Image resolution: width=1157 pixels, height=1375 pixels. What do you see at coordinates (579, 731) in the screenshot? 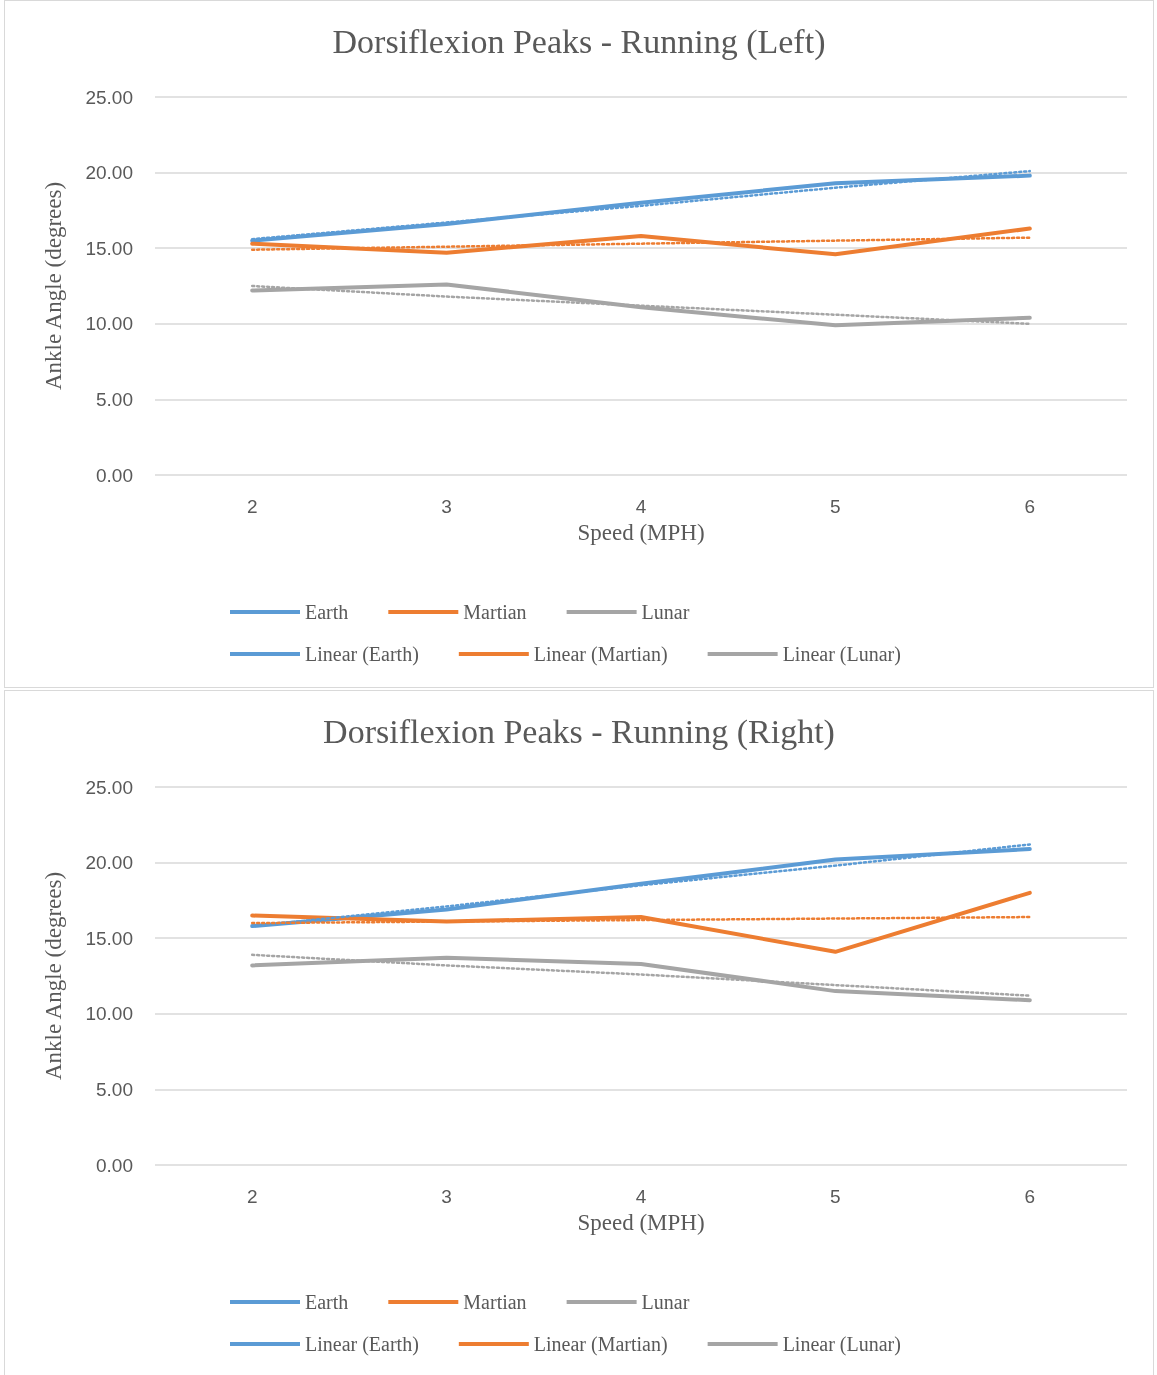
I see `chart-title: Dorsiflexion Peaks - Running (Right)` at bounding box center [579, 731].